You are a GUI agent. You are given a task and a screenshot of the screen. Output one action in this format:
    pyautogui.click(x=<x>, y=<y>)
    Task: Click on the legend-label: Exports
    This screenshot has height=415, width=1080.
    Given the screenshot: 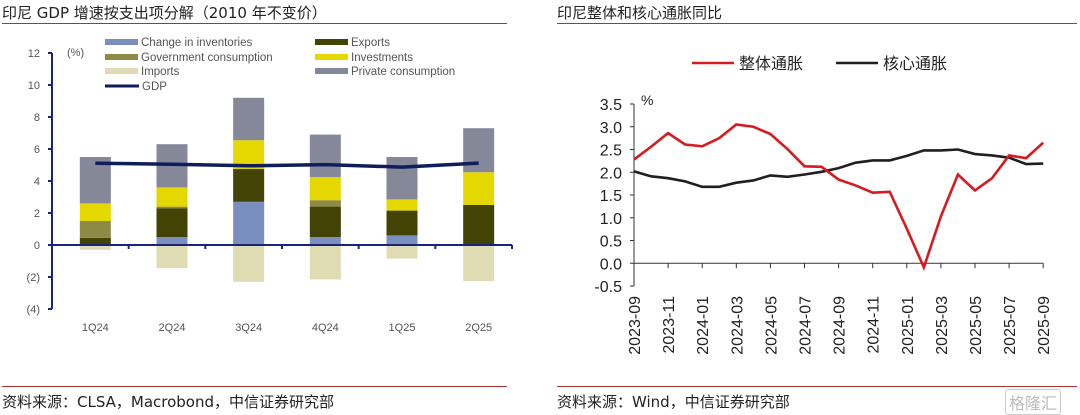 What is the action you would take?
    pyautogui.click(x=370, y=43)
    